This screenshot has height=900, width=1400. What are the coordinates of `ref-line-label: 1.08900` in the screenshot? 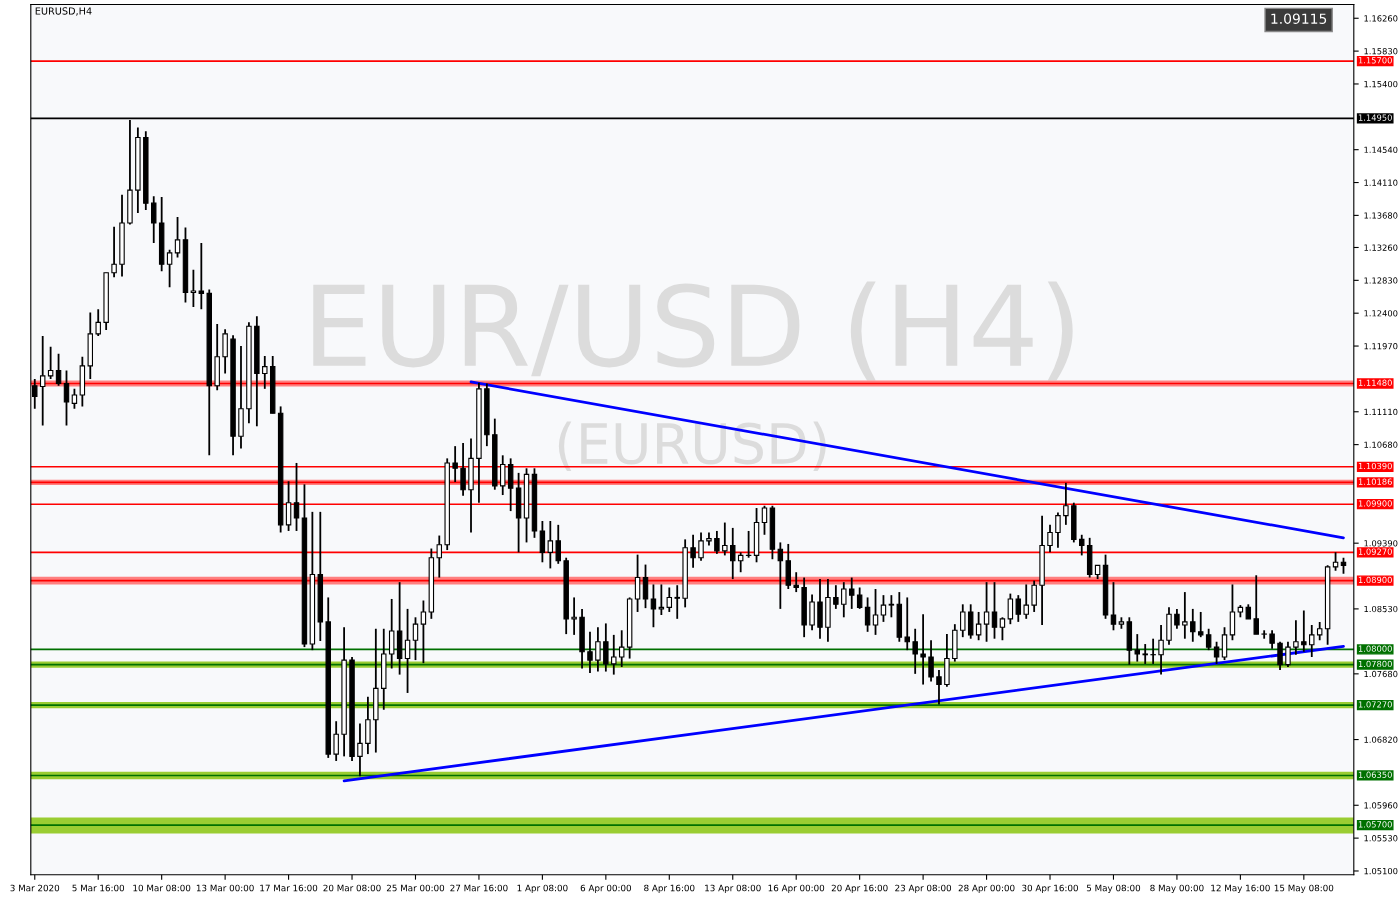 It's located at (1375, 580).